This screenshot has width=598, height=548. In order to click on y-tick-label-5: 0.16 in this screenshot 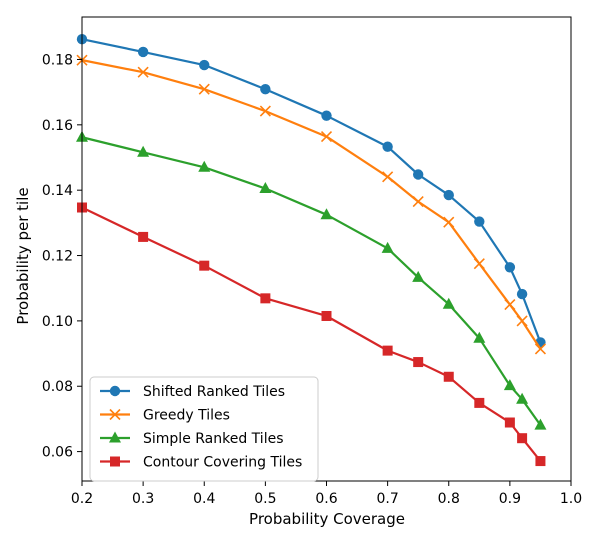, I will do `click(57, 126)`.